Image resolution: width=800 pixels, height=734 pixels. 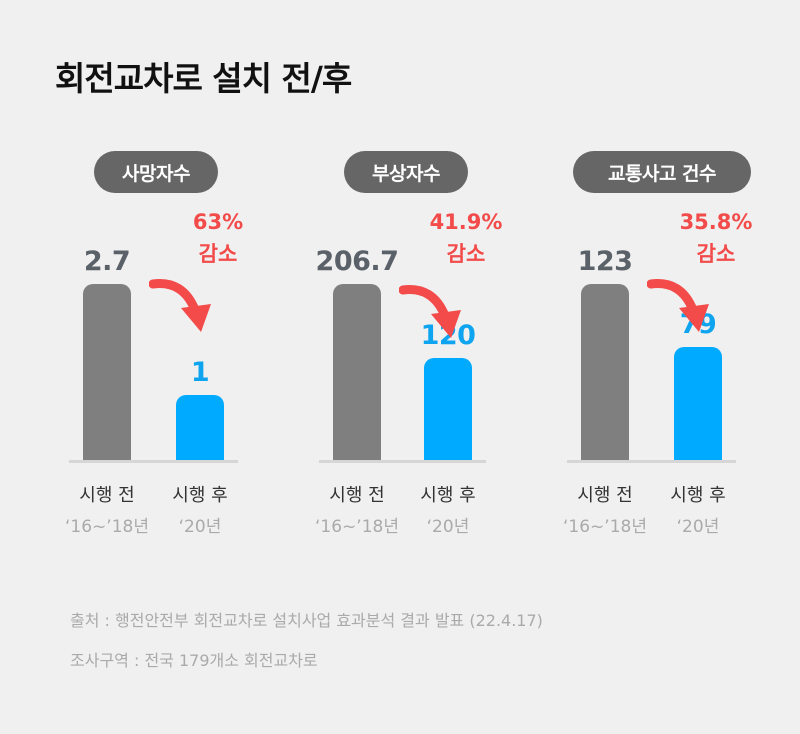 I want to click on chart-title-pill: 부상자수, so click(x=406, y=172).